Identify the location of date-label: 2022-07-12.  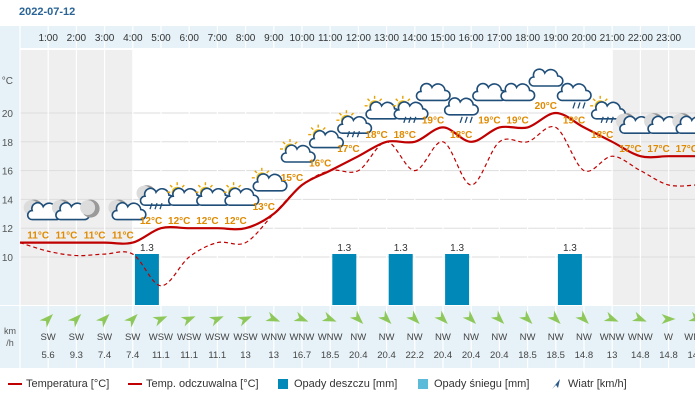
(47, 12).